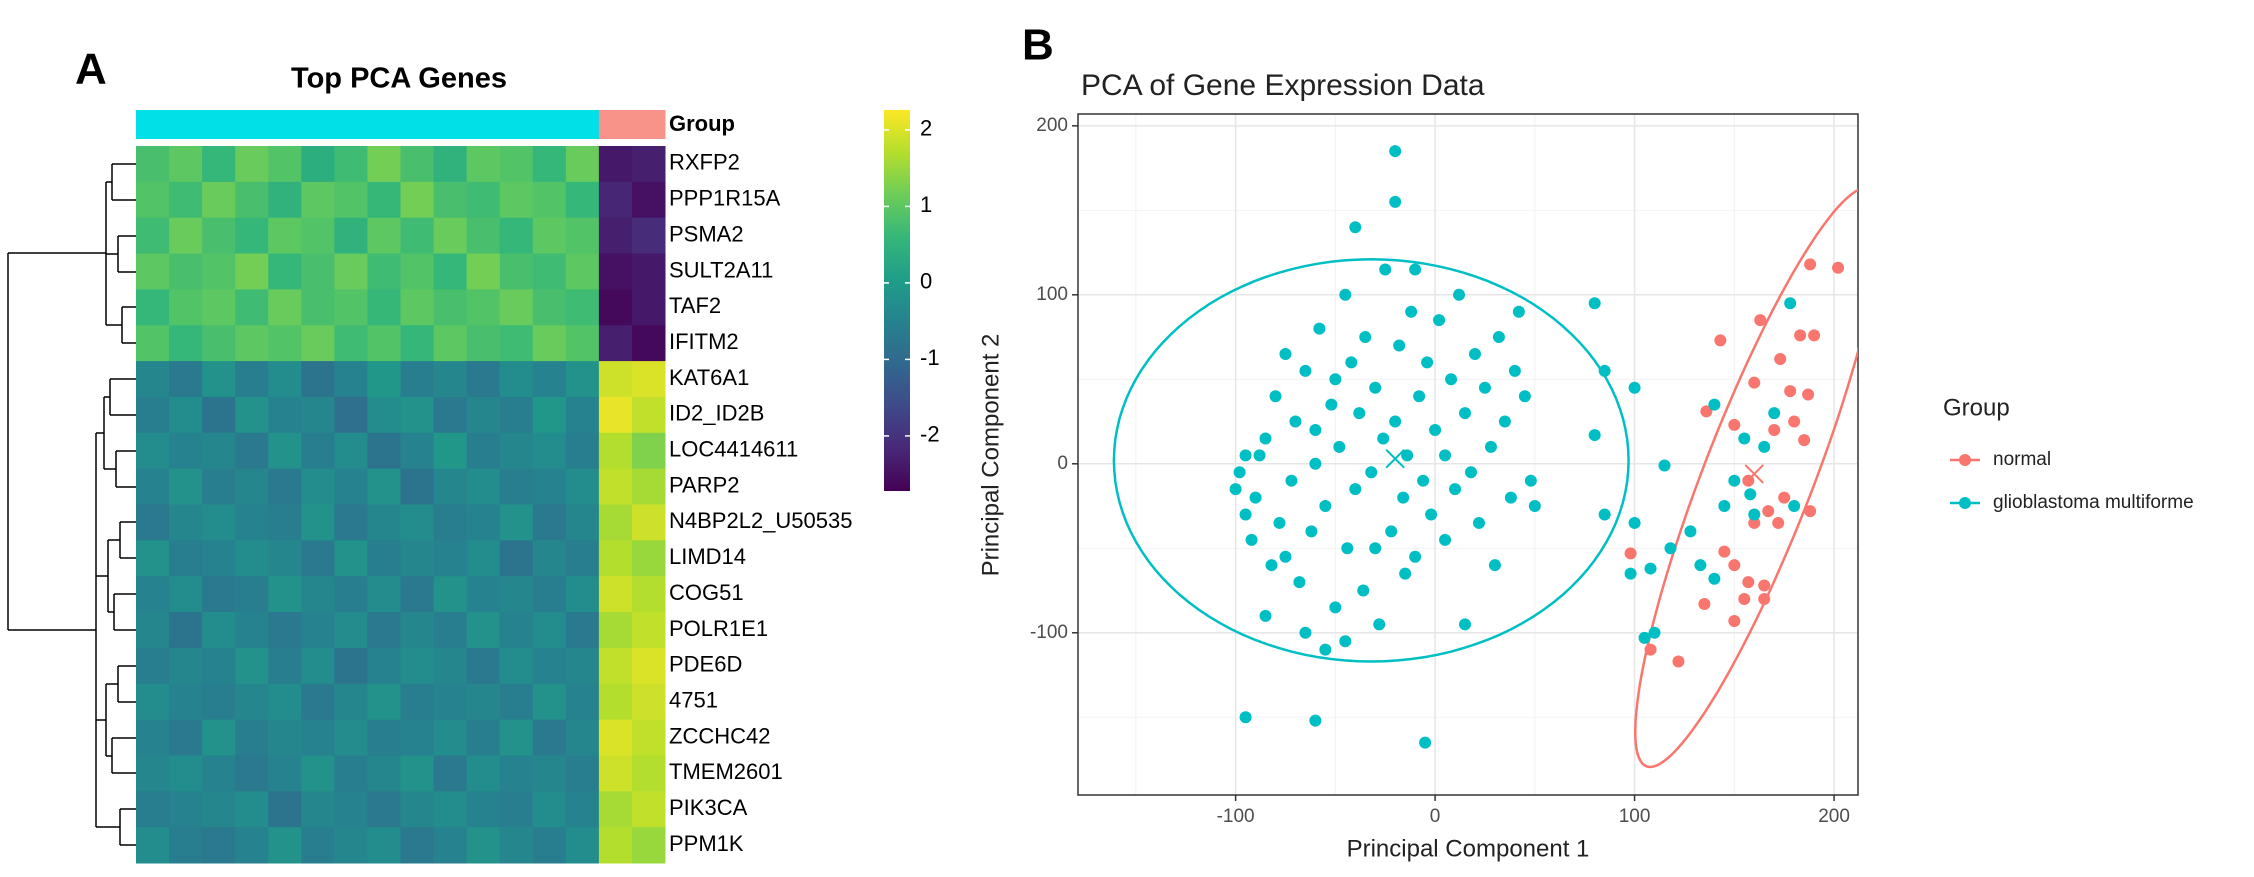 This screenshot has height=877, width=2254. What do you see at coordinates (926, 128) in the screenshot?
I see `colorbar-label: 2` at bounding box center [926, 128].